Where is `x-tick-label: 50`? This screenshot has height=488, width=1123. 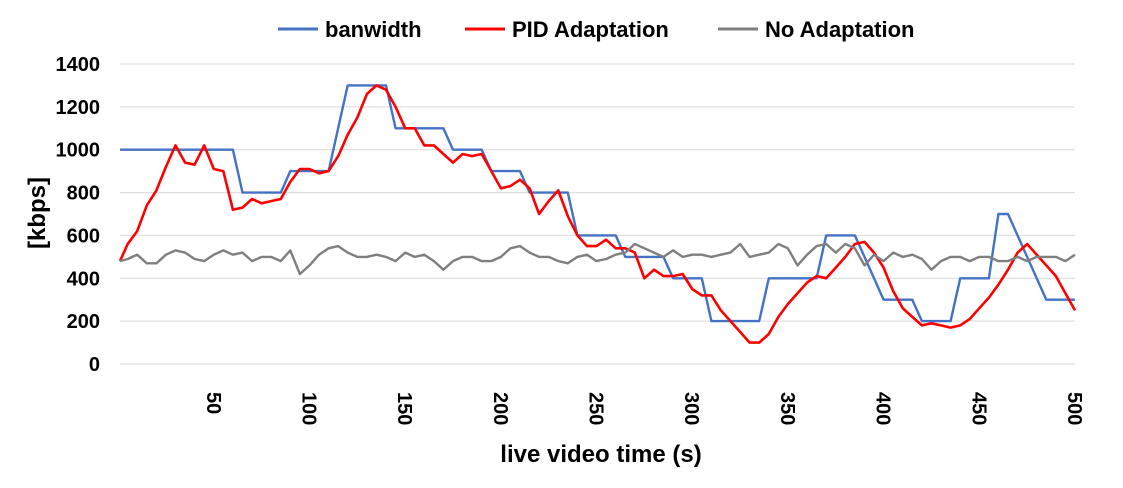
x-tick-label: 50 is located at coordinates (213, 403).